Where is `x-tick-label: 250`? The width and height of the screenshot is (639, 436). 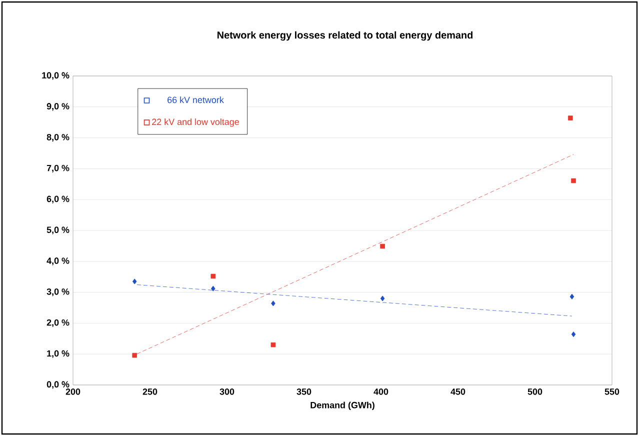 x-tick-label: 250 is located at coordinates (150, 391).